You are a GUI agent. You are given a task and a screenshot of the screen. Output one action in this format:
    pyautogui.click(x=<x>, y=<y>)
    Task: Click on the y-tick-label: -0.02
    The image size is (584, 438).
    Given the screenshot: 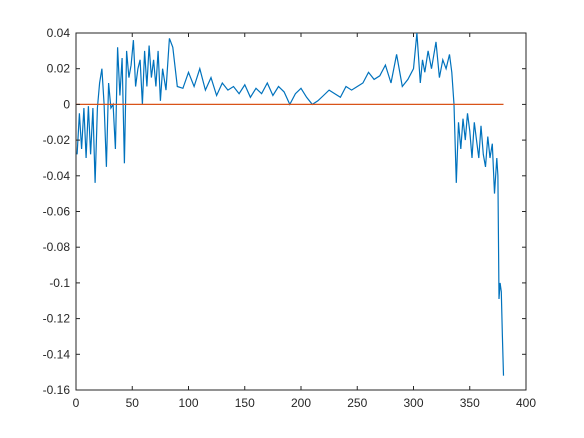 What is the action you would take?
    pyautogui.click(x=57, y=140)
    